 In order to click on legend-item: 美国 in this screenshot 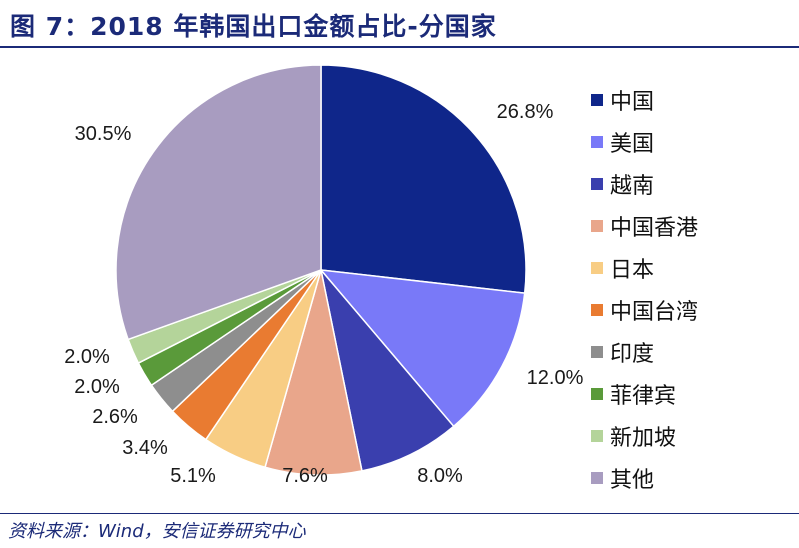, I will do `click(644, 142)`.